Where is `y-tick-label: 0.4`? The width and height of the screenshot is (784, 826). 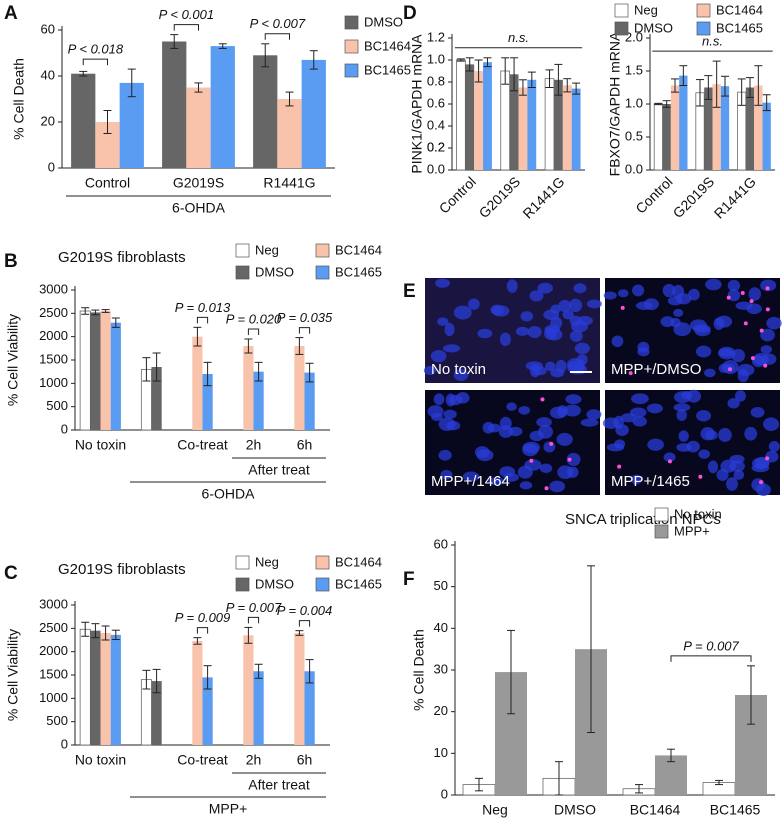
y-tick-label: 0.4 is located at coordinates (436, 124).